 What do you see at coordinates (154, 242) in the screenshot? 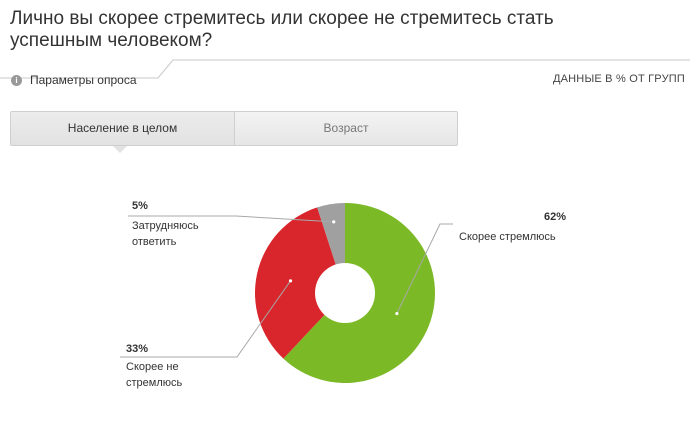
I see `slice-category-label: ответить` at bounding box center [154, 242].